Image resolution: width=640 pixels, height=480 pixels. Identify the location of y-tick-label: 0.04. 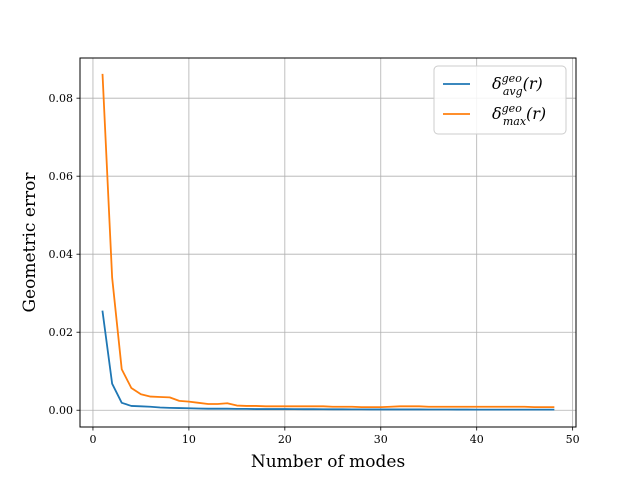
(61, 254).